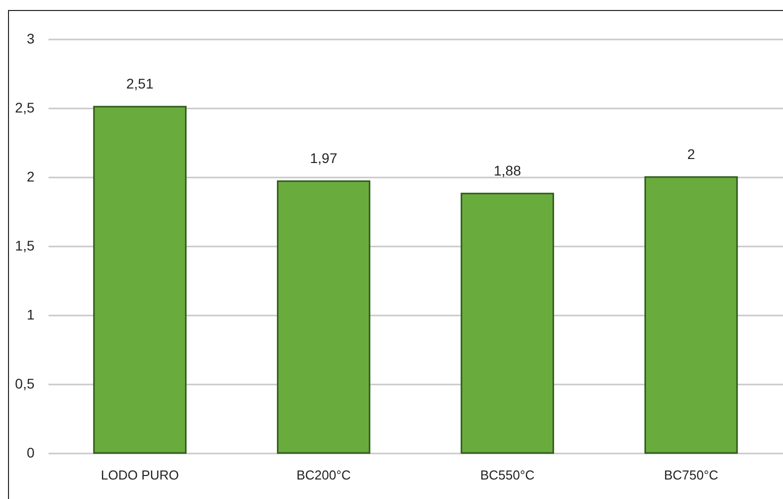  Describe the element at coordinates (508, 170) in the screenshot. I see `data-label: 1,88` at that location.